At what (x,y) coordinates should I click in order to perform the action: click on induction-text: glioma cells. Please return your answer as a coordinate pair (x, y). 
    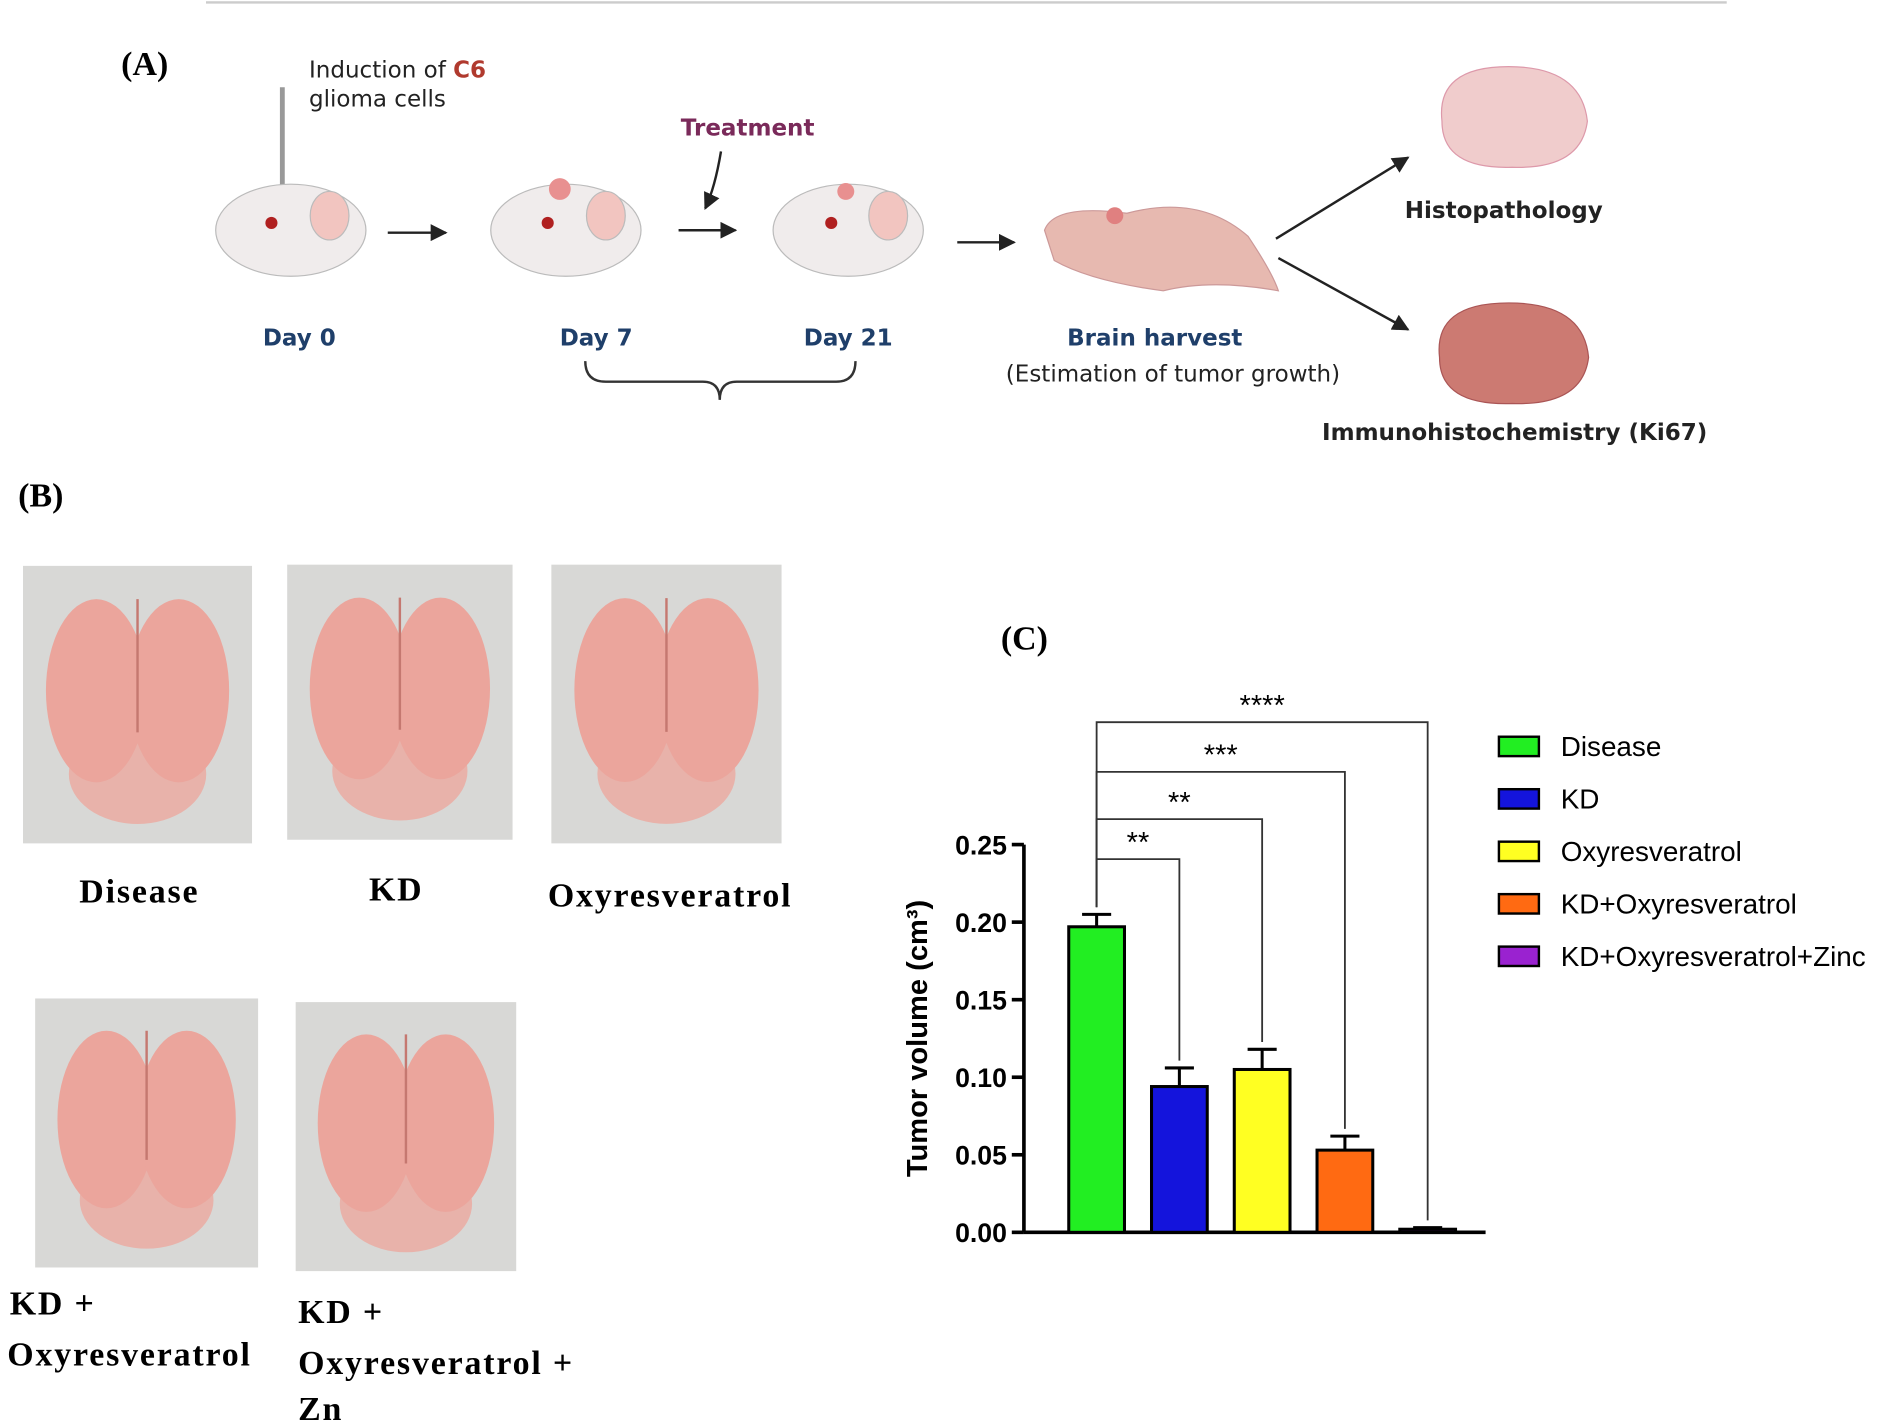
    Looking at the image, I should click on (377, 100).